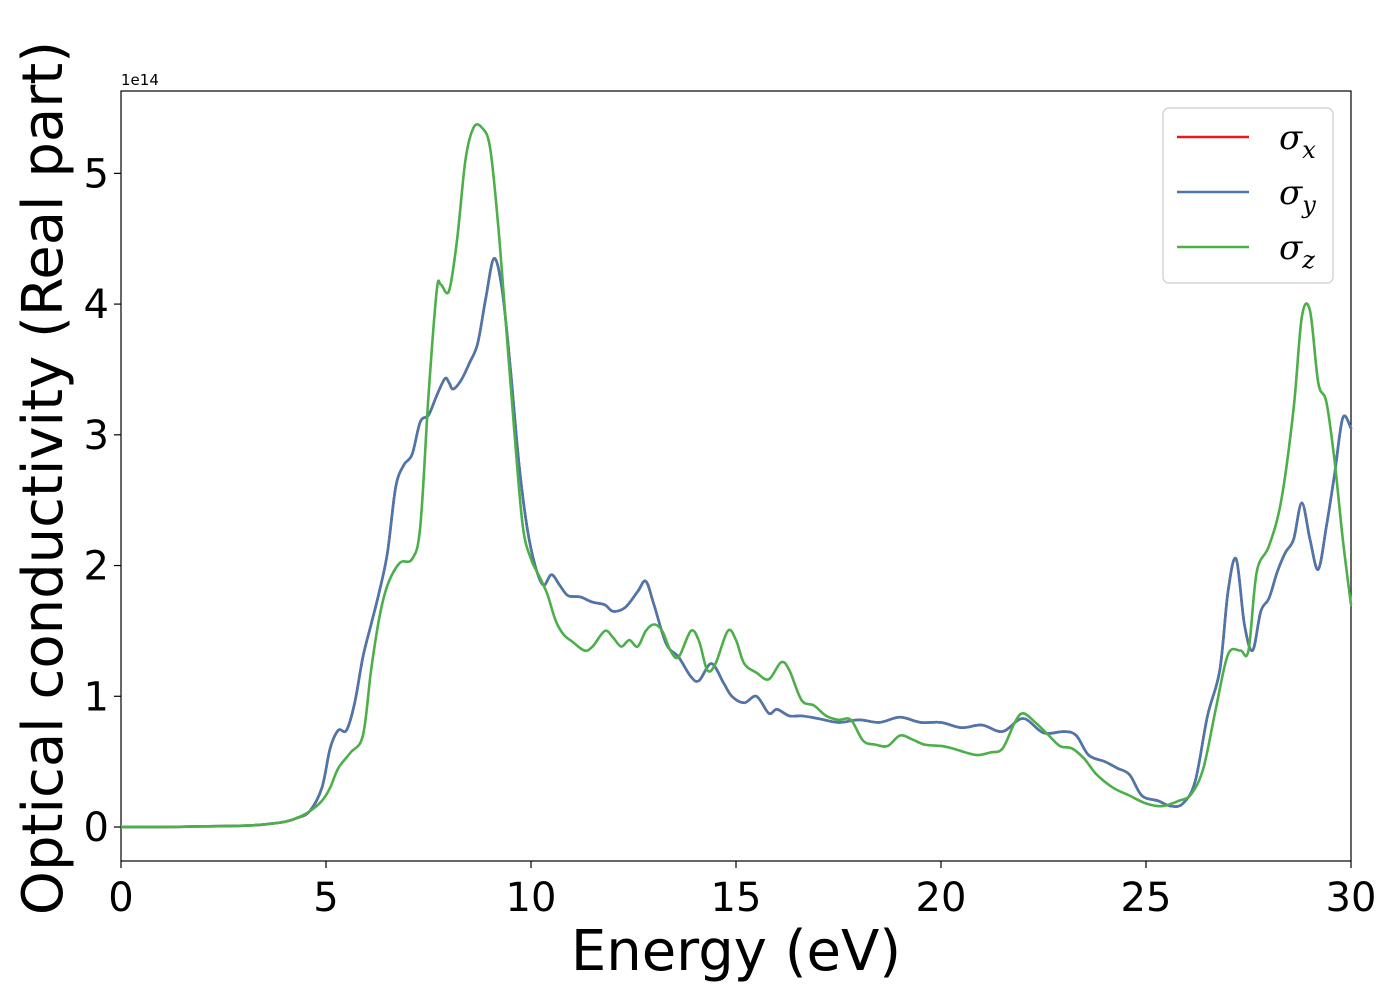  I want to click on y-tick-label: 4, so click(96, 305).